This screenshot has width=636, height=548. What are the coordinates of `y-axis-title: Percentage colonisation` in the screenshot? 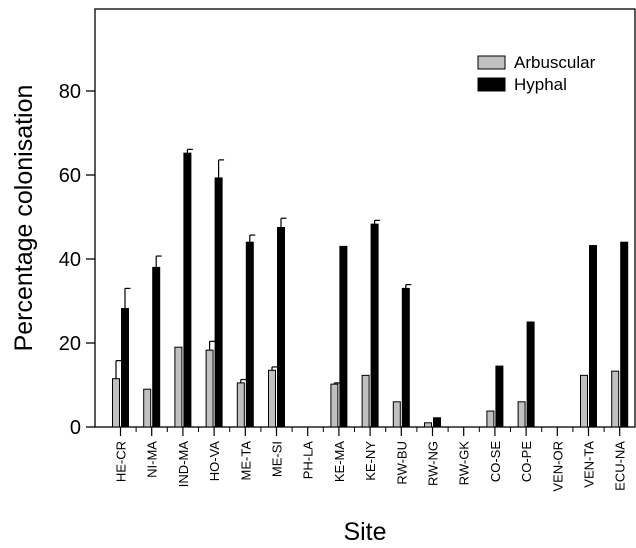 It's located at (24, 218).